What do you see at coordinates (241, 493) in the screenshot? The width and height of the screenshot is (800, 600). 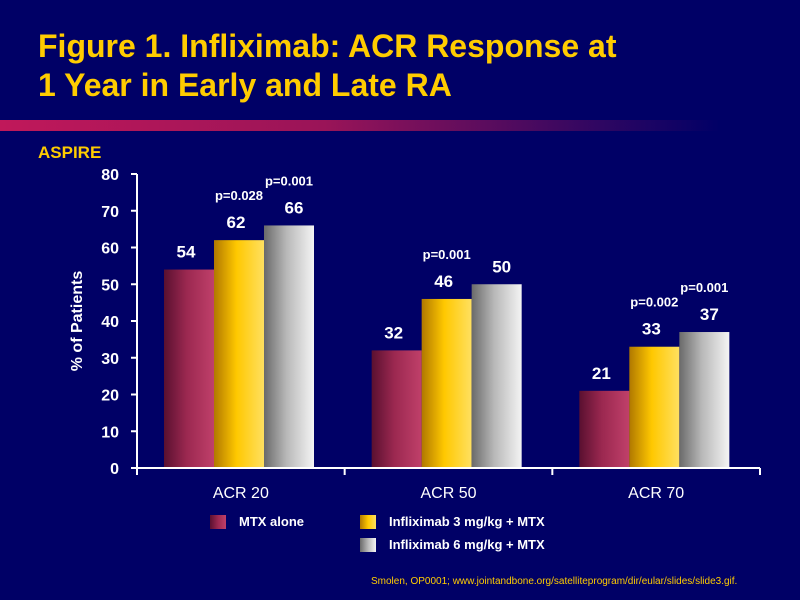 I see `x-tick-label-0: ACR 20` at bounding box center [241, 493].